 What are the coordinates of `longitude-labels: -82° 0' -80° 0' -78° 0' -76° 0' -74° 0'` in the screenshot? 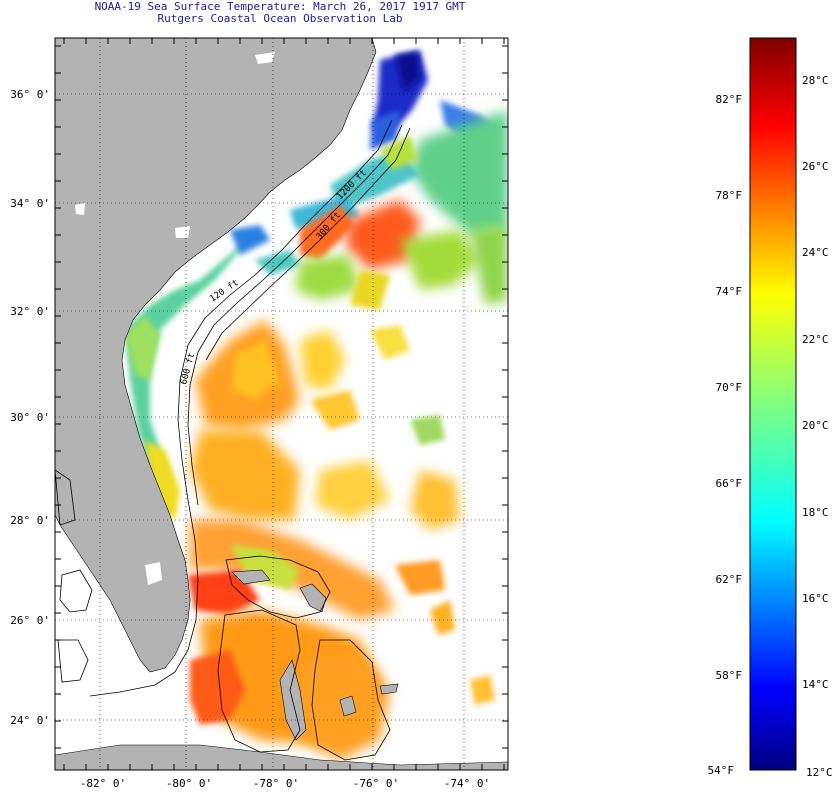 It's located at (285, 783).